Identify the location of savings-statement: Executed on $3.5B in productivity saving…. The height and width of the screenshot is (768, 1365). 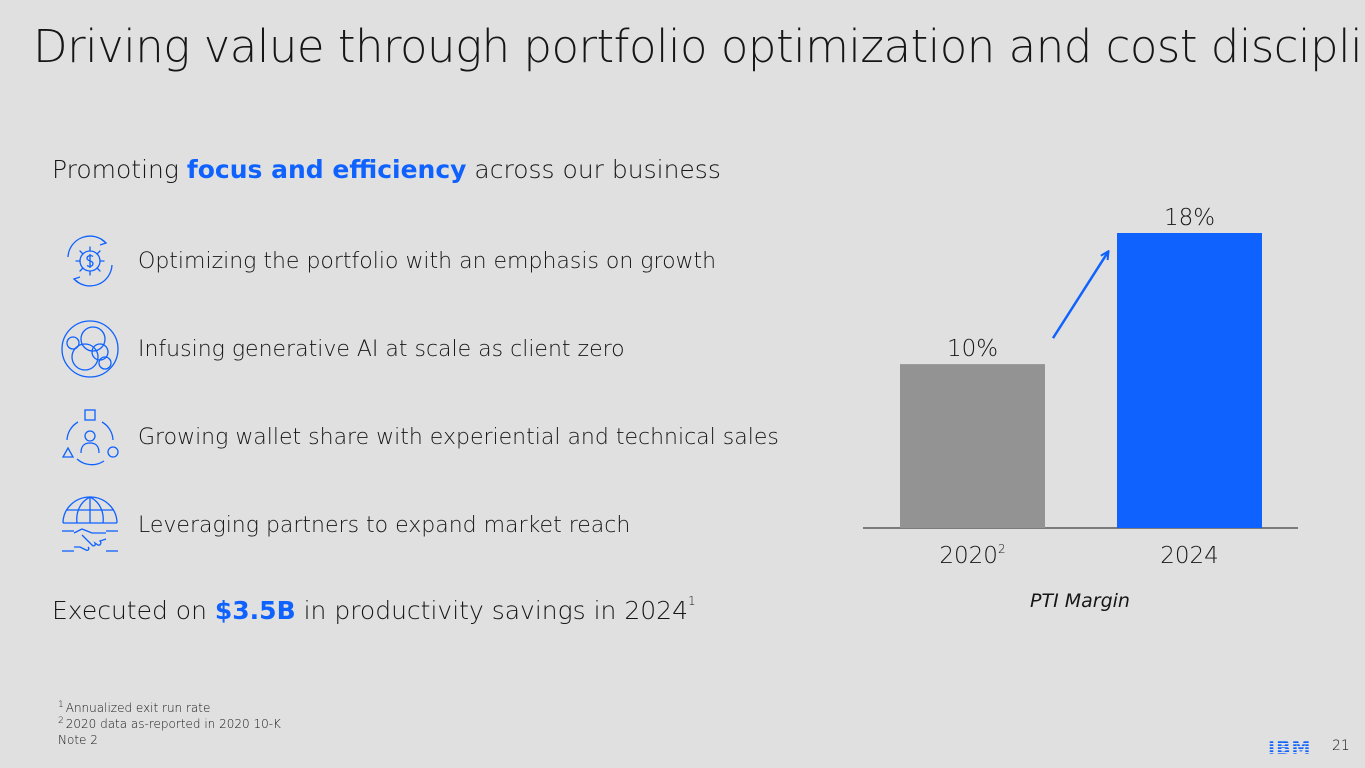
(374, 609).